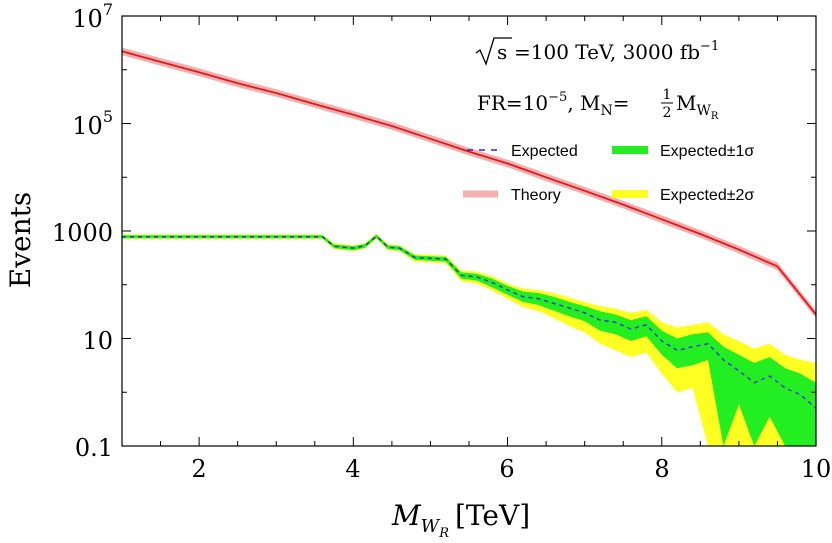  I want to click on y-tick-label: 10⁵, so click(92, 123).